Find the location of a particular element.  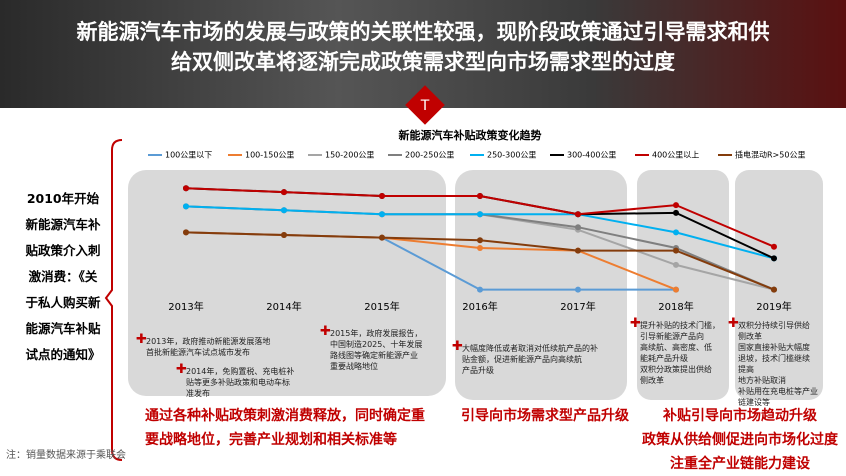

note-line: 补贴用在充电桩等产业 is located at coordinates (778, 391).